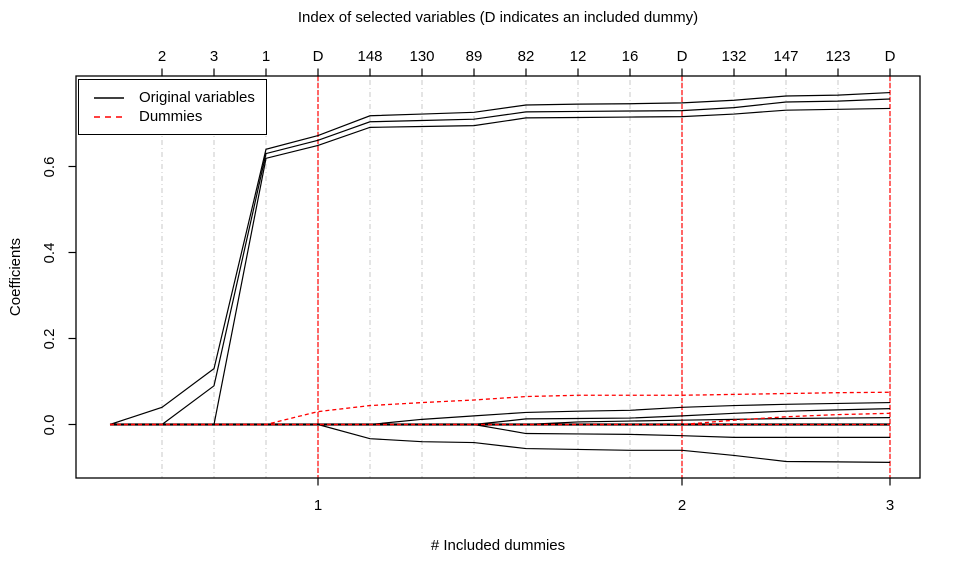  I want to click on top-tick-label: 147, so click(786, 56).